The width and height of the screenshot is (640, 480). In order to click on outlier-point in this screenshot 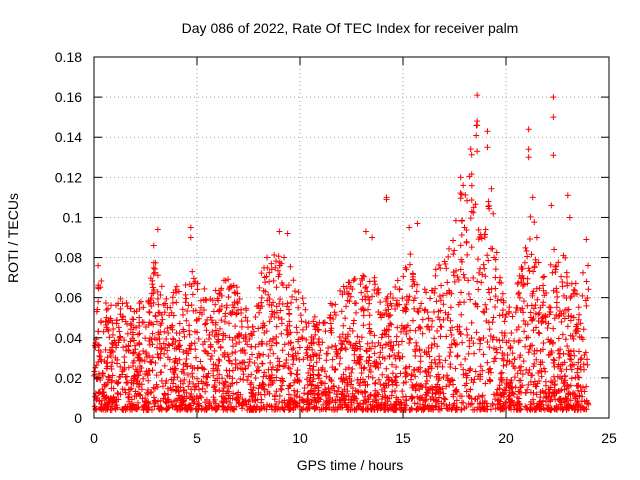, I will do `click(267, 257)`.